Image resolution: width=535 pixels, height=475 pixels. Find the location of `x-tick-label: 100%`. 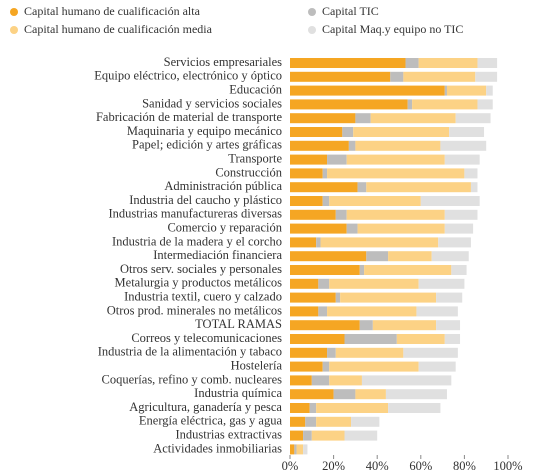

x-tick-label: 100% is located at coordinates (507, 466).